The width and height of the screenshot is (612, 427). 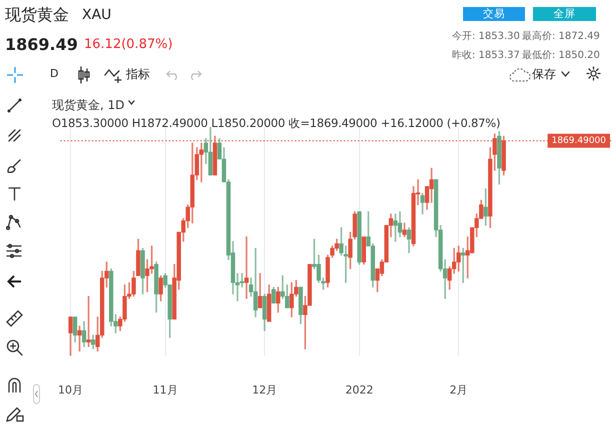 I want to click on text: 保存, so click(x=544, y=74).